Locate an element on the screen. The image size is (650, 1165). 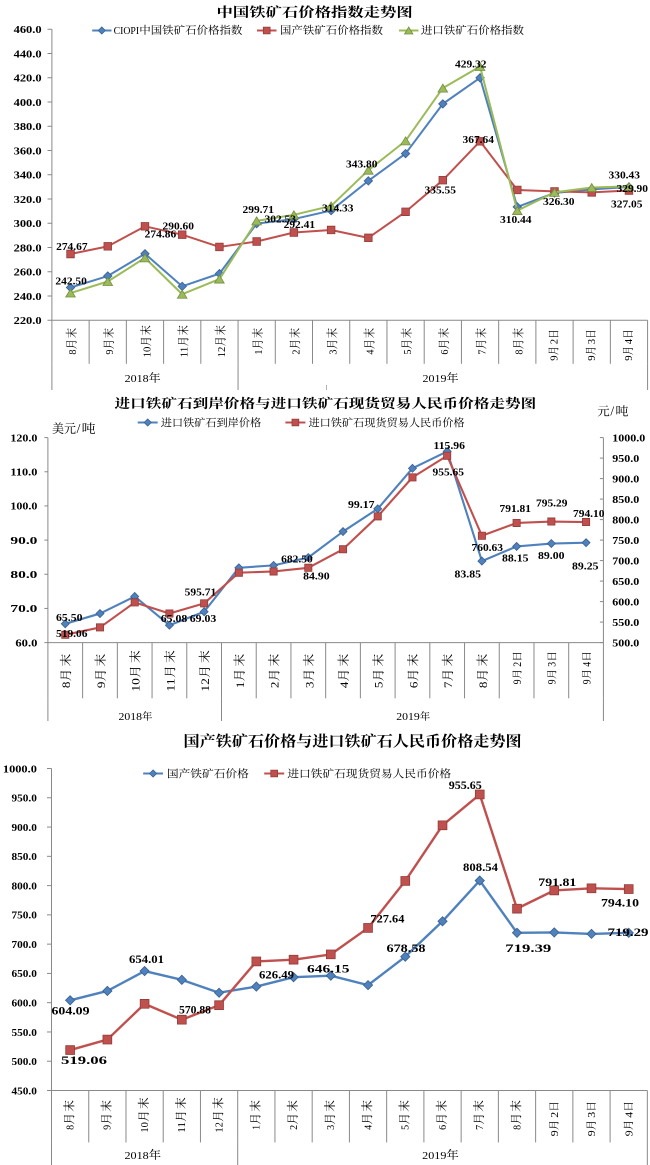
svg-text: 450.0 is located at coordinates (25, 1091).